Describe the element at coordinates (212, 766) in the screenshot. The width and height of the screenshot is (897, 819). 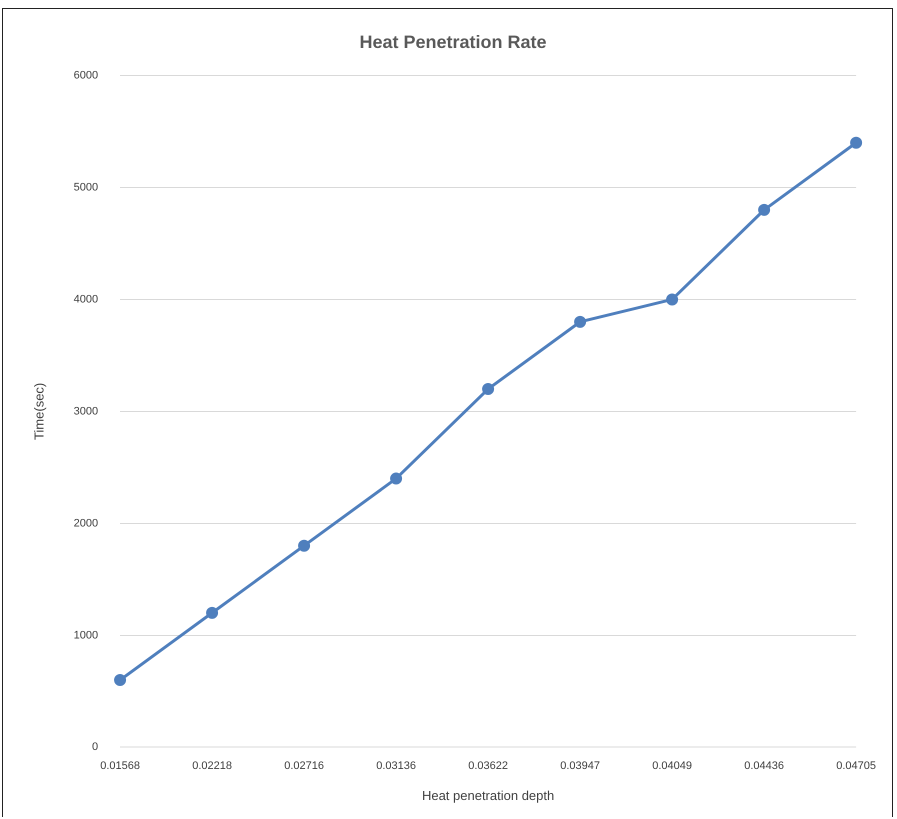
I see `x-tick-label: 0.02218` at that location.